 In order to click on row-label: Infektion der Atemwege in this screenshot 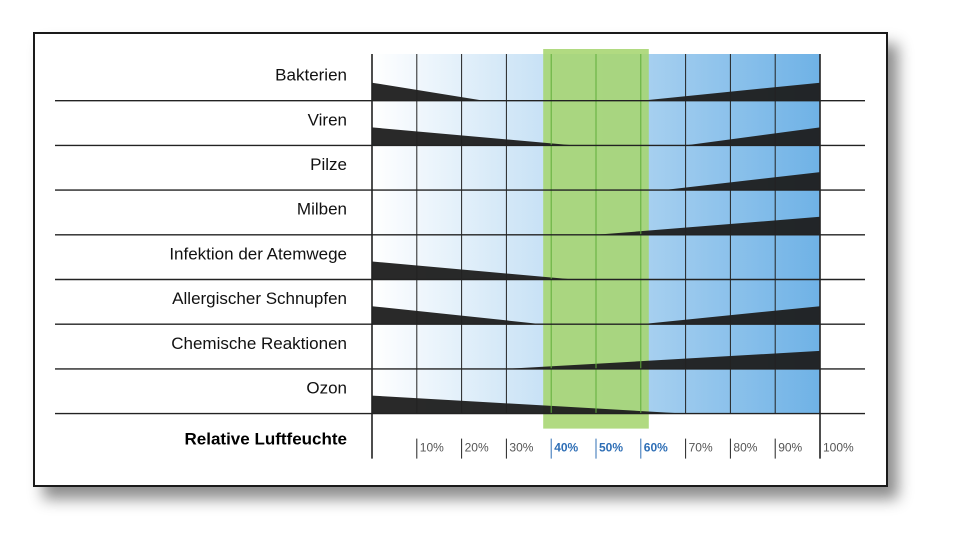, I will do `click(258, 253)`.